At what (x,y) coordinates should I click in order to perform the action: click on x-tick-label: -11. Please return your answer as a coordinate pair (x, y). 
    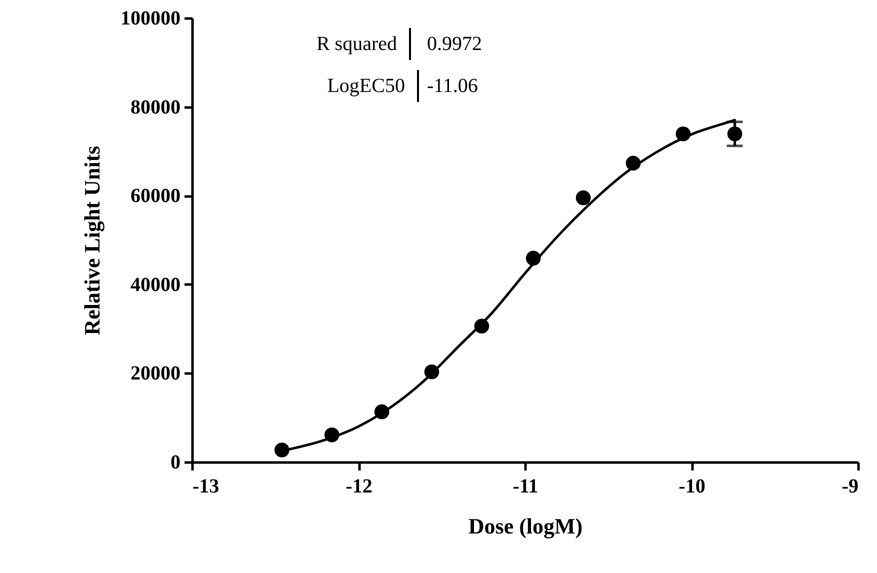
    Looking at the image, I should click on (525, 487).